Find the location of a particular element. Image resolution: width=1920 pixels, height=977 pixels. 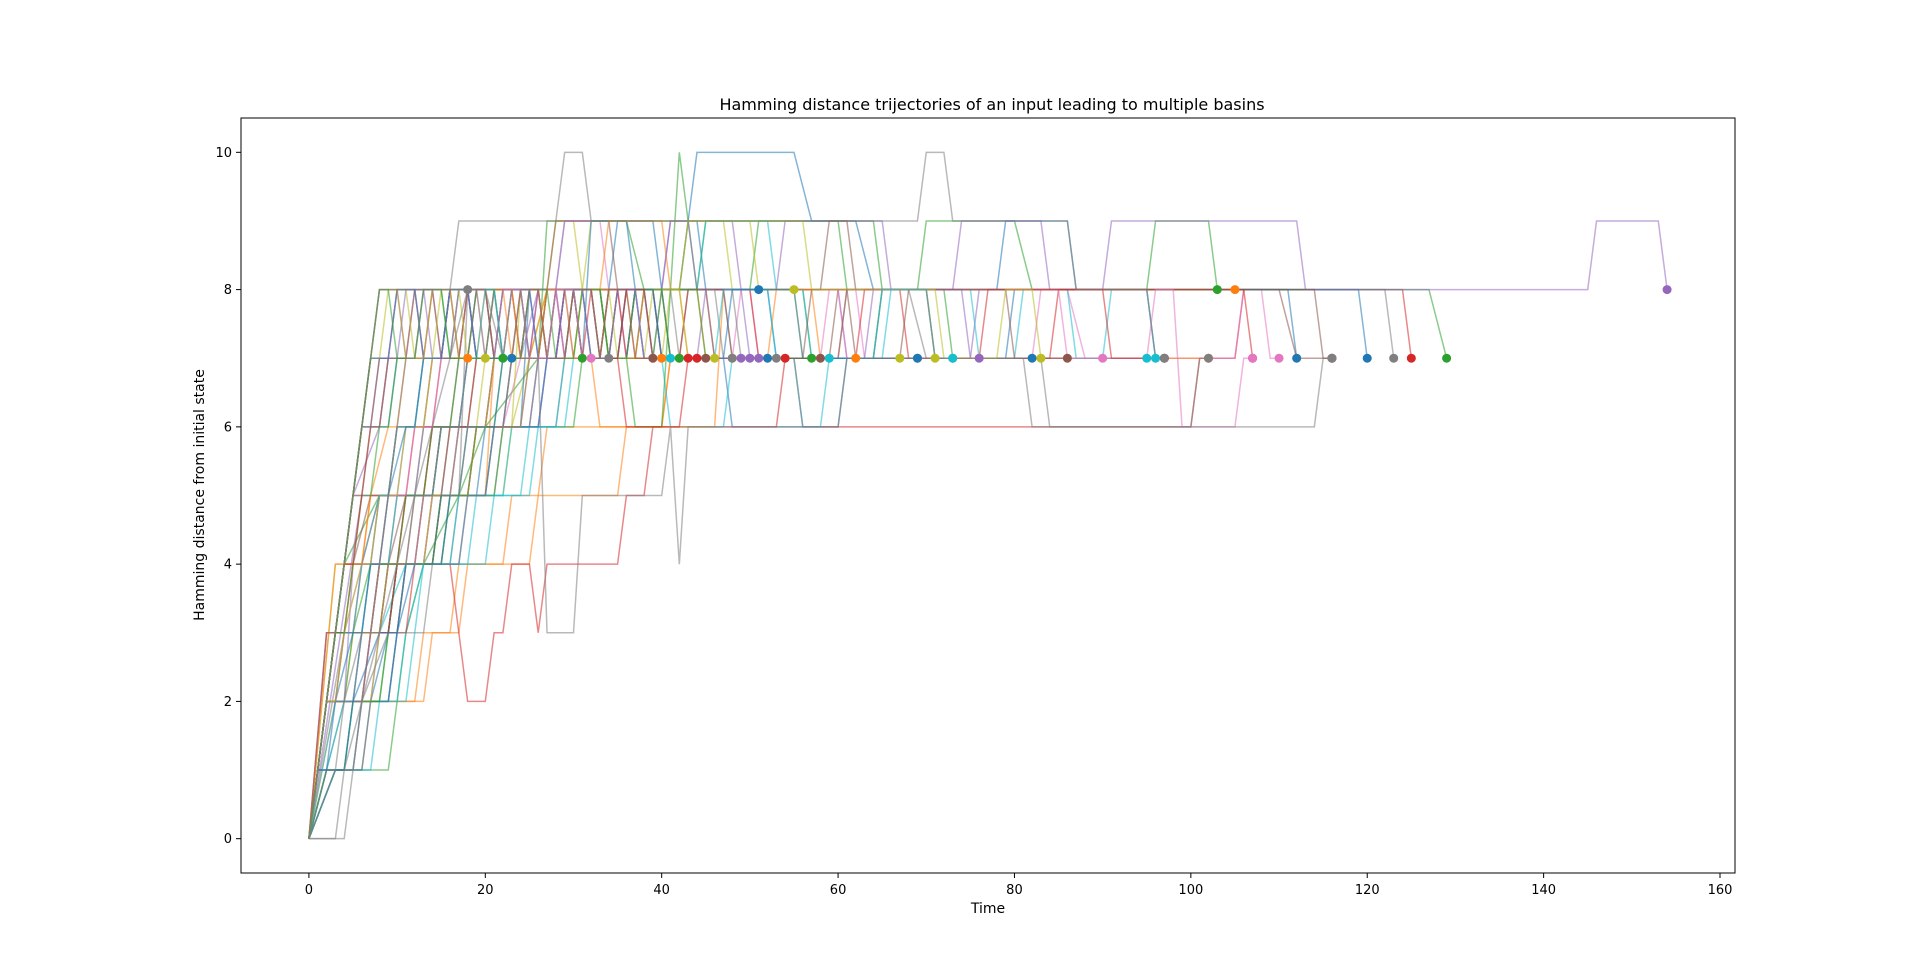

x-tick-label: 140 is located at coordinates (1543, 890).